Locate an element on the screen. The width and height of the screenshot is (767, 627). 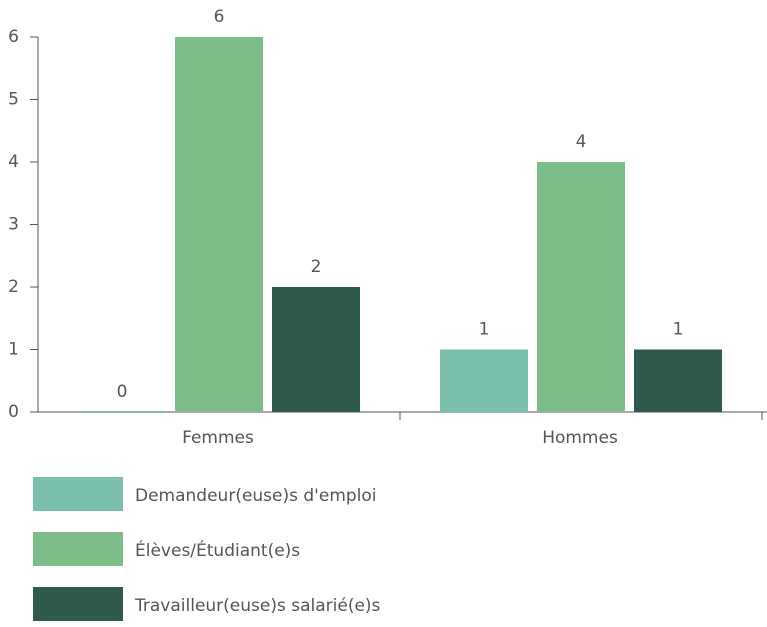
x-tick-label: Hommes is located at coordinates (580, 438).